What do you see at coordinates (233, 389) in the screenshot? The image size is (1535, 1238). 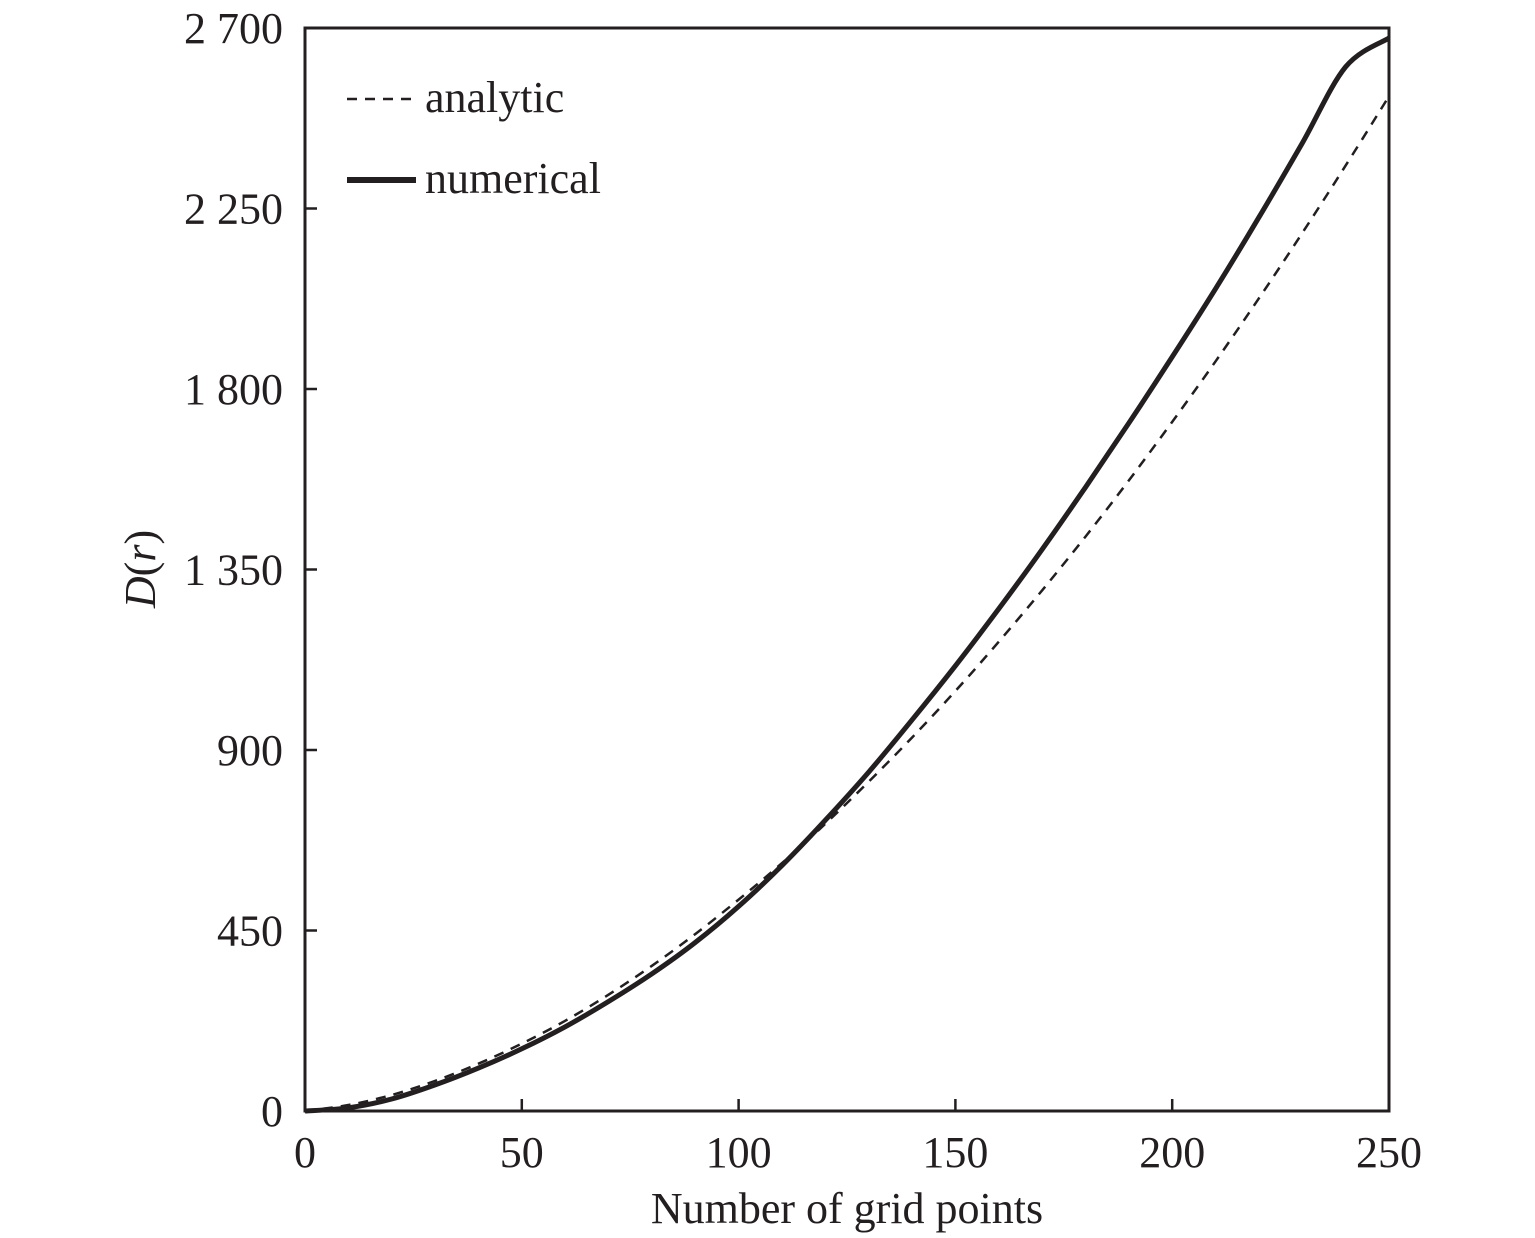 I see `y-tick-label: 1 800` at bounding box center [233, 389].